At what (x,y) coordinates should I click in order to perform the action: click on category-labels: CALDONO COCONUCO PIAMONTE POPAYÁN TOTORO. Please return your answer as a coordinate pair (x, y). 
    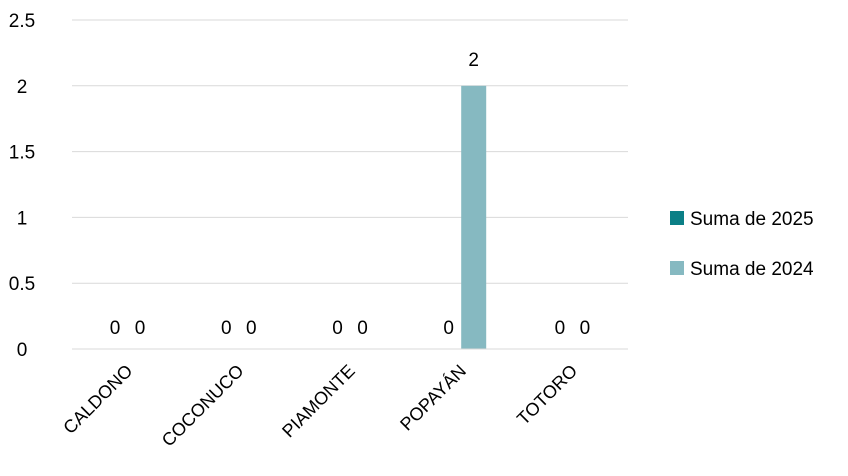
    Looking at the image, I should click on (320, 406).